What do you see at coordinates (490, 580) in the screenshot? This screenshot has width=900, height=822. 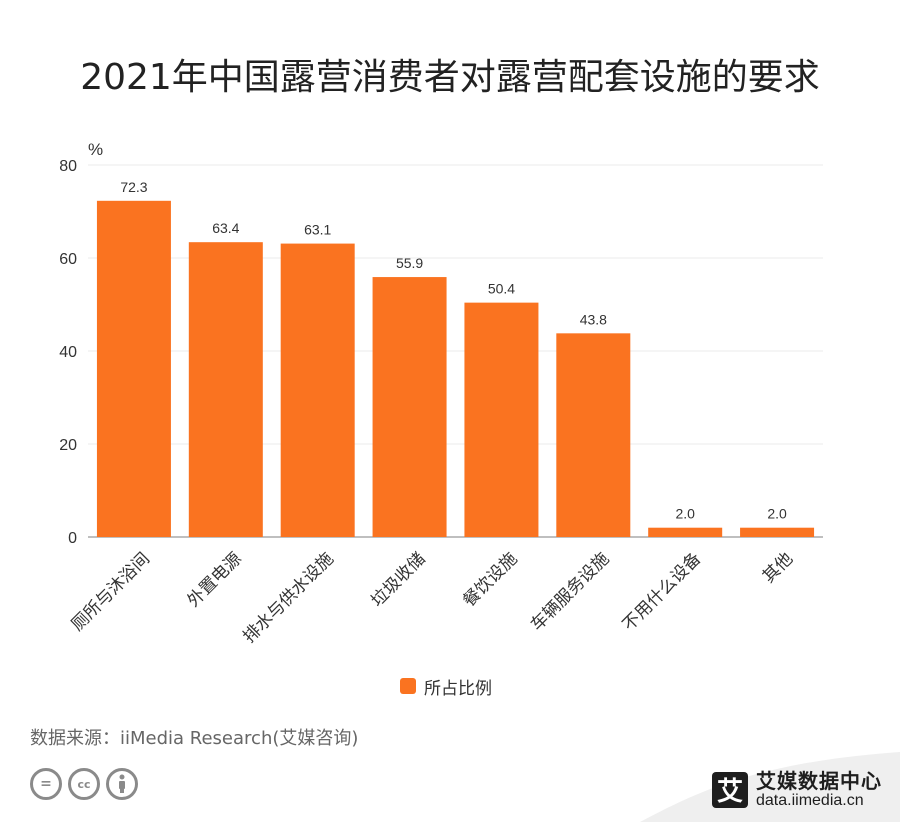 I see `x-tick-label: 餐饮设施` at bounding box center [490, 580].